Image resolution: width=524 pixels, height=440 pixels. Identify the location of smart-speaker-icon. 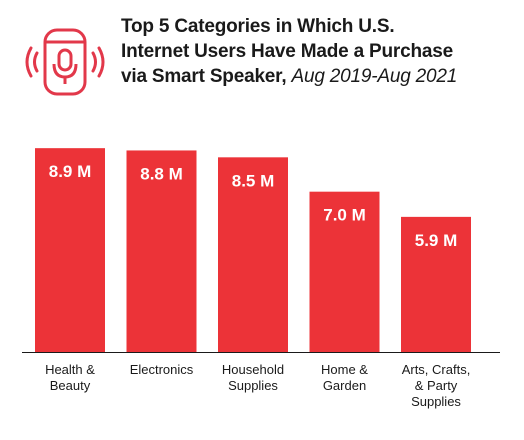
(65, 62).